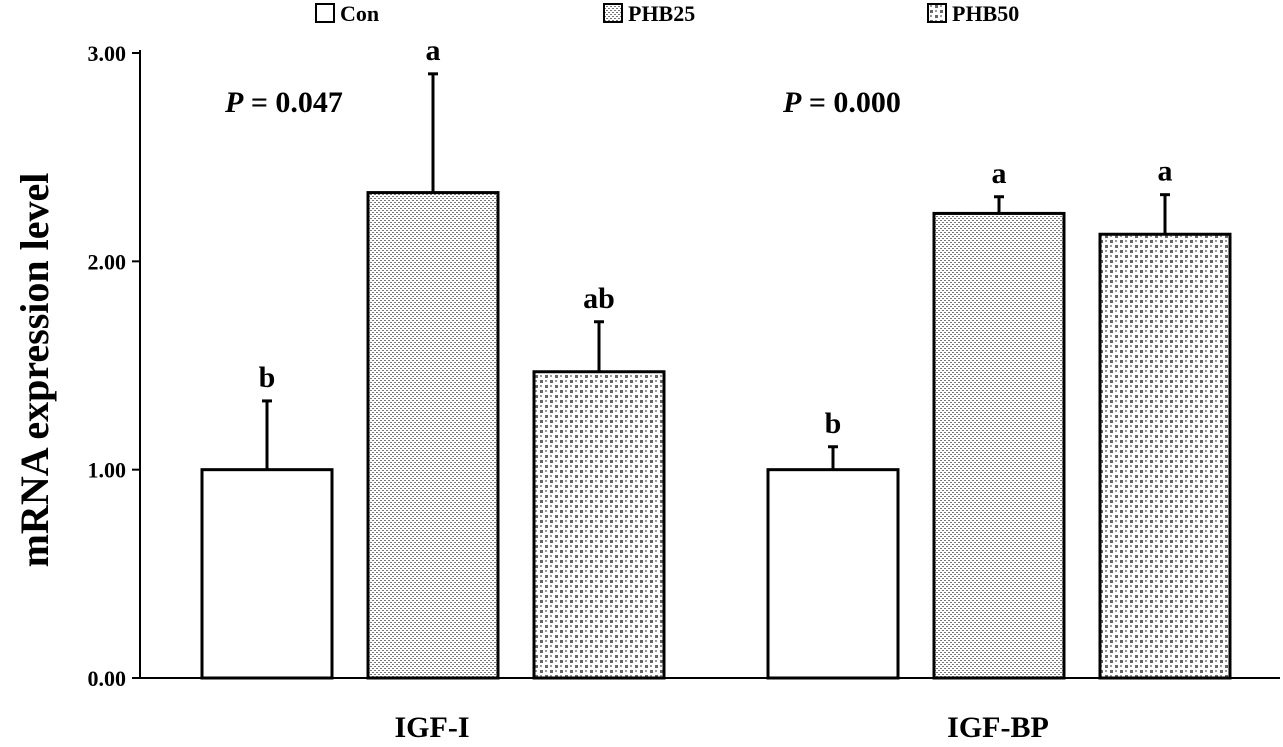  Describe the element at coordinates (114, 366) in the screenshot. I see `y-ticks: 0.00 1.00 2.00 3.00` at that location.